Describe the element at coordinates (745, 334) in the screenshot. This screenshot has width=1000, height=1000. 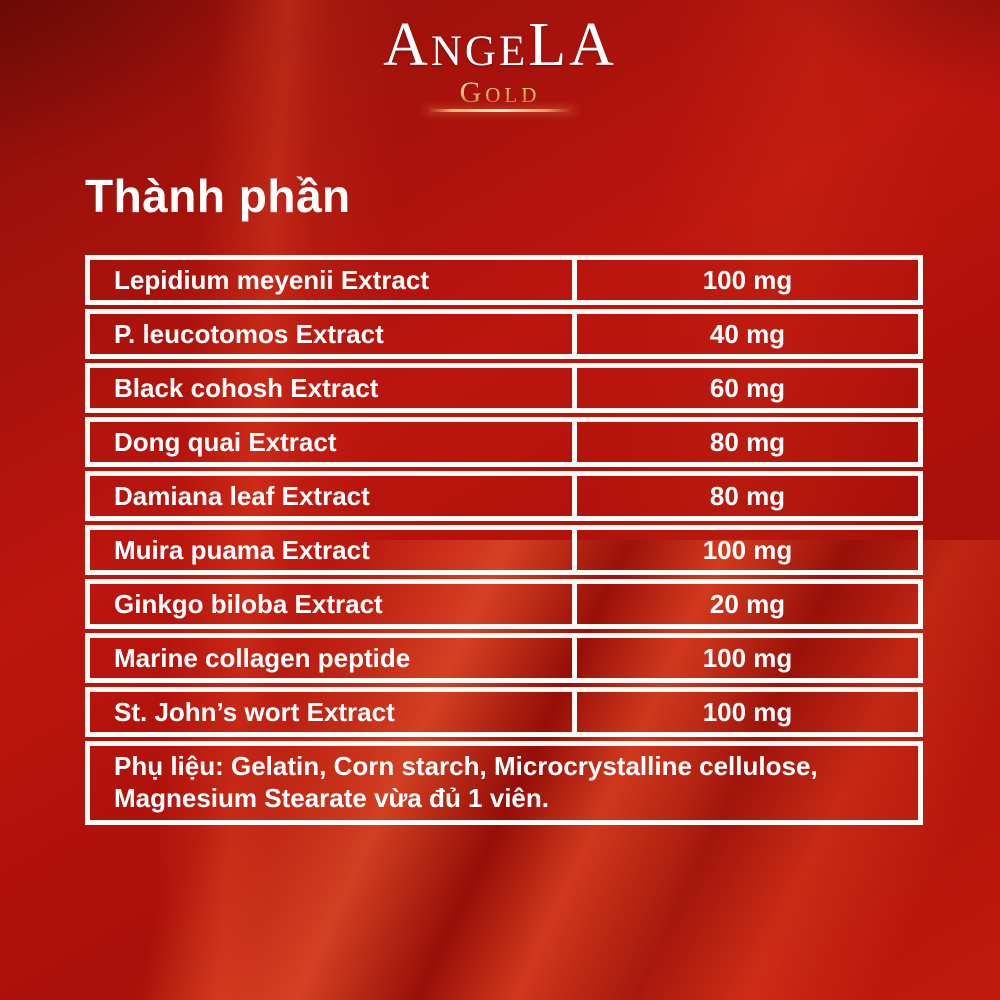
I see `ingredient-amount-cell: 40 mg` at that location.